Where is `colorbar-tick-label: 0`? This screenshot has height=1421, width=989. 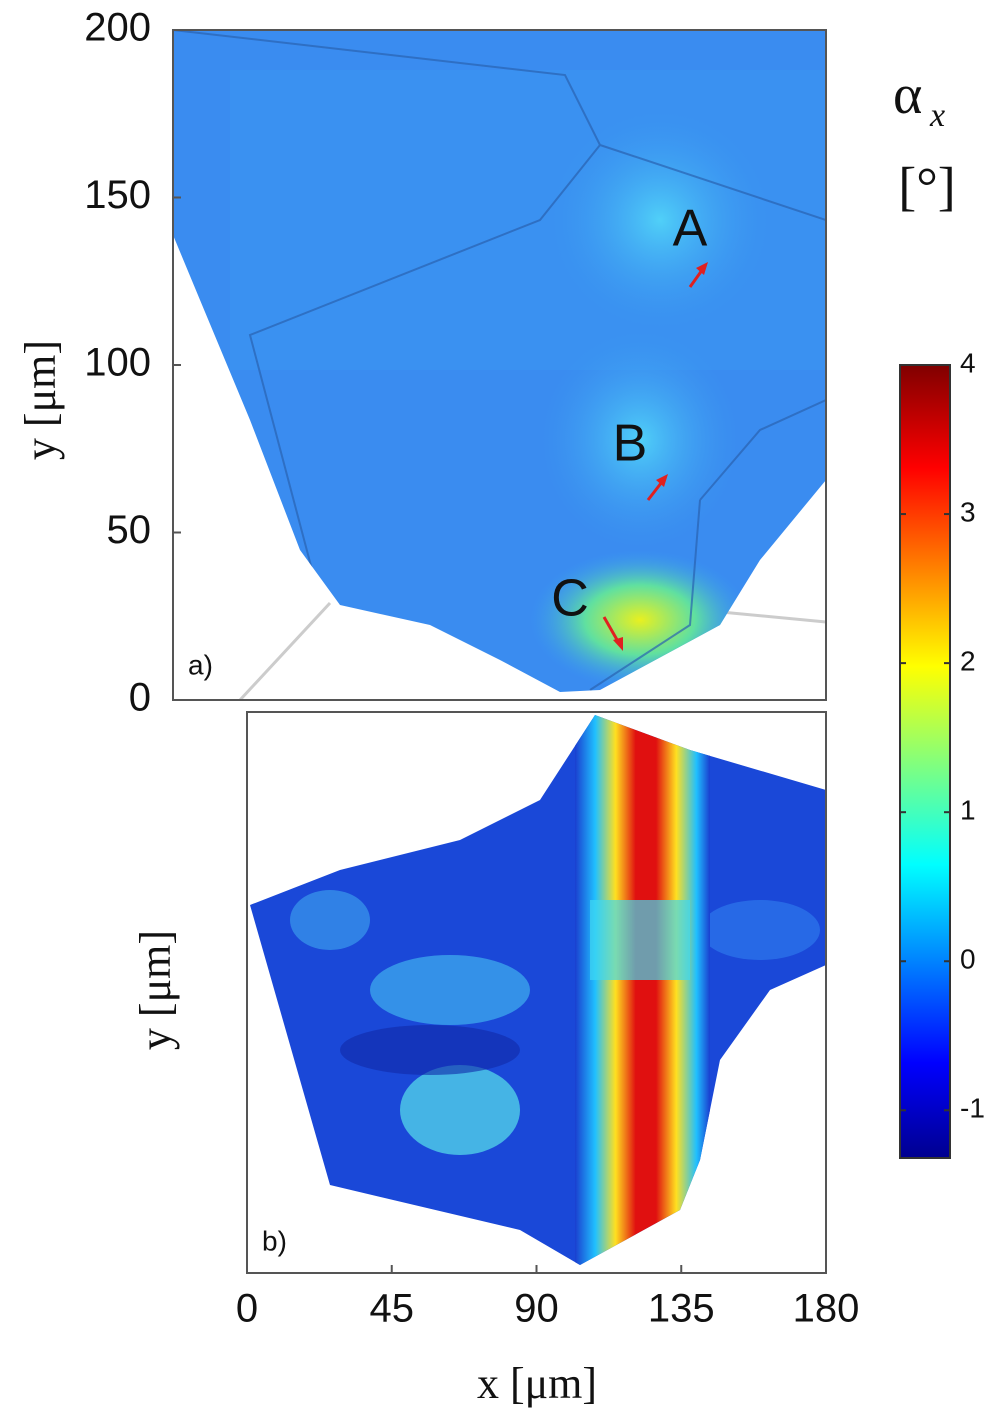
colorbar-tick-label: 0 is located at coordinates (968, 959).